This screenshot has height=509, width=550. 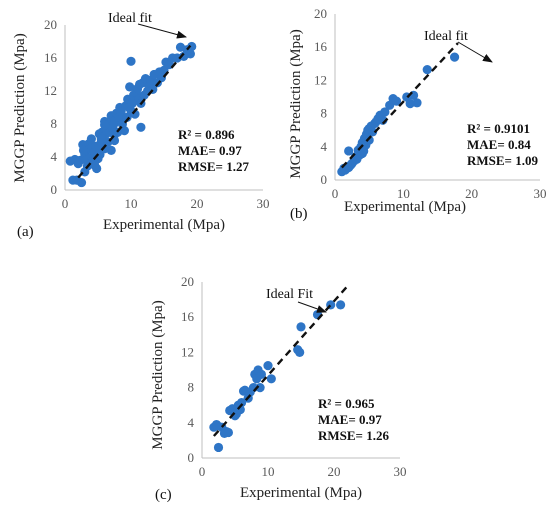 I want to click on points-c, so click(x=277, y=376).